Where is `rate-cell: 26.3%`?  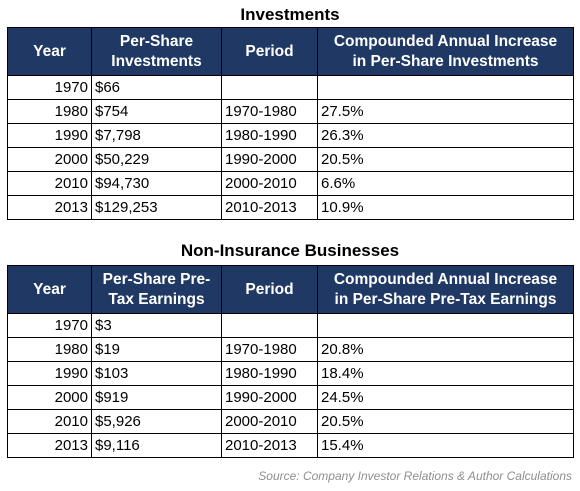 rate-cell: 26.3% is located at coordinates (445, 135).